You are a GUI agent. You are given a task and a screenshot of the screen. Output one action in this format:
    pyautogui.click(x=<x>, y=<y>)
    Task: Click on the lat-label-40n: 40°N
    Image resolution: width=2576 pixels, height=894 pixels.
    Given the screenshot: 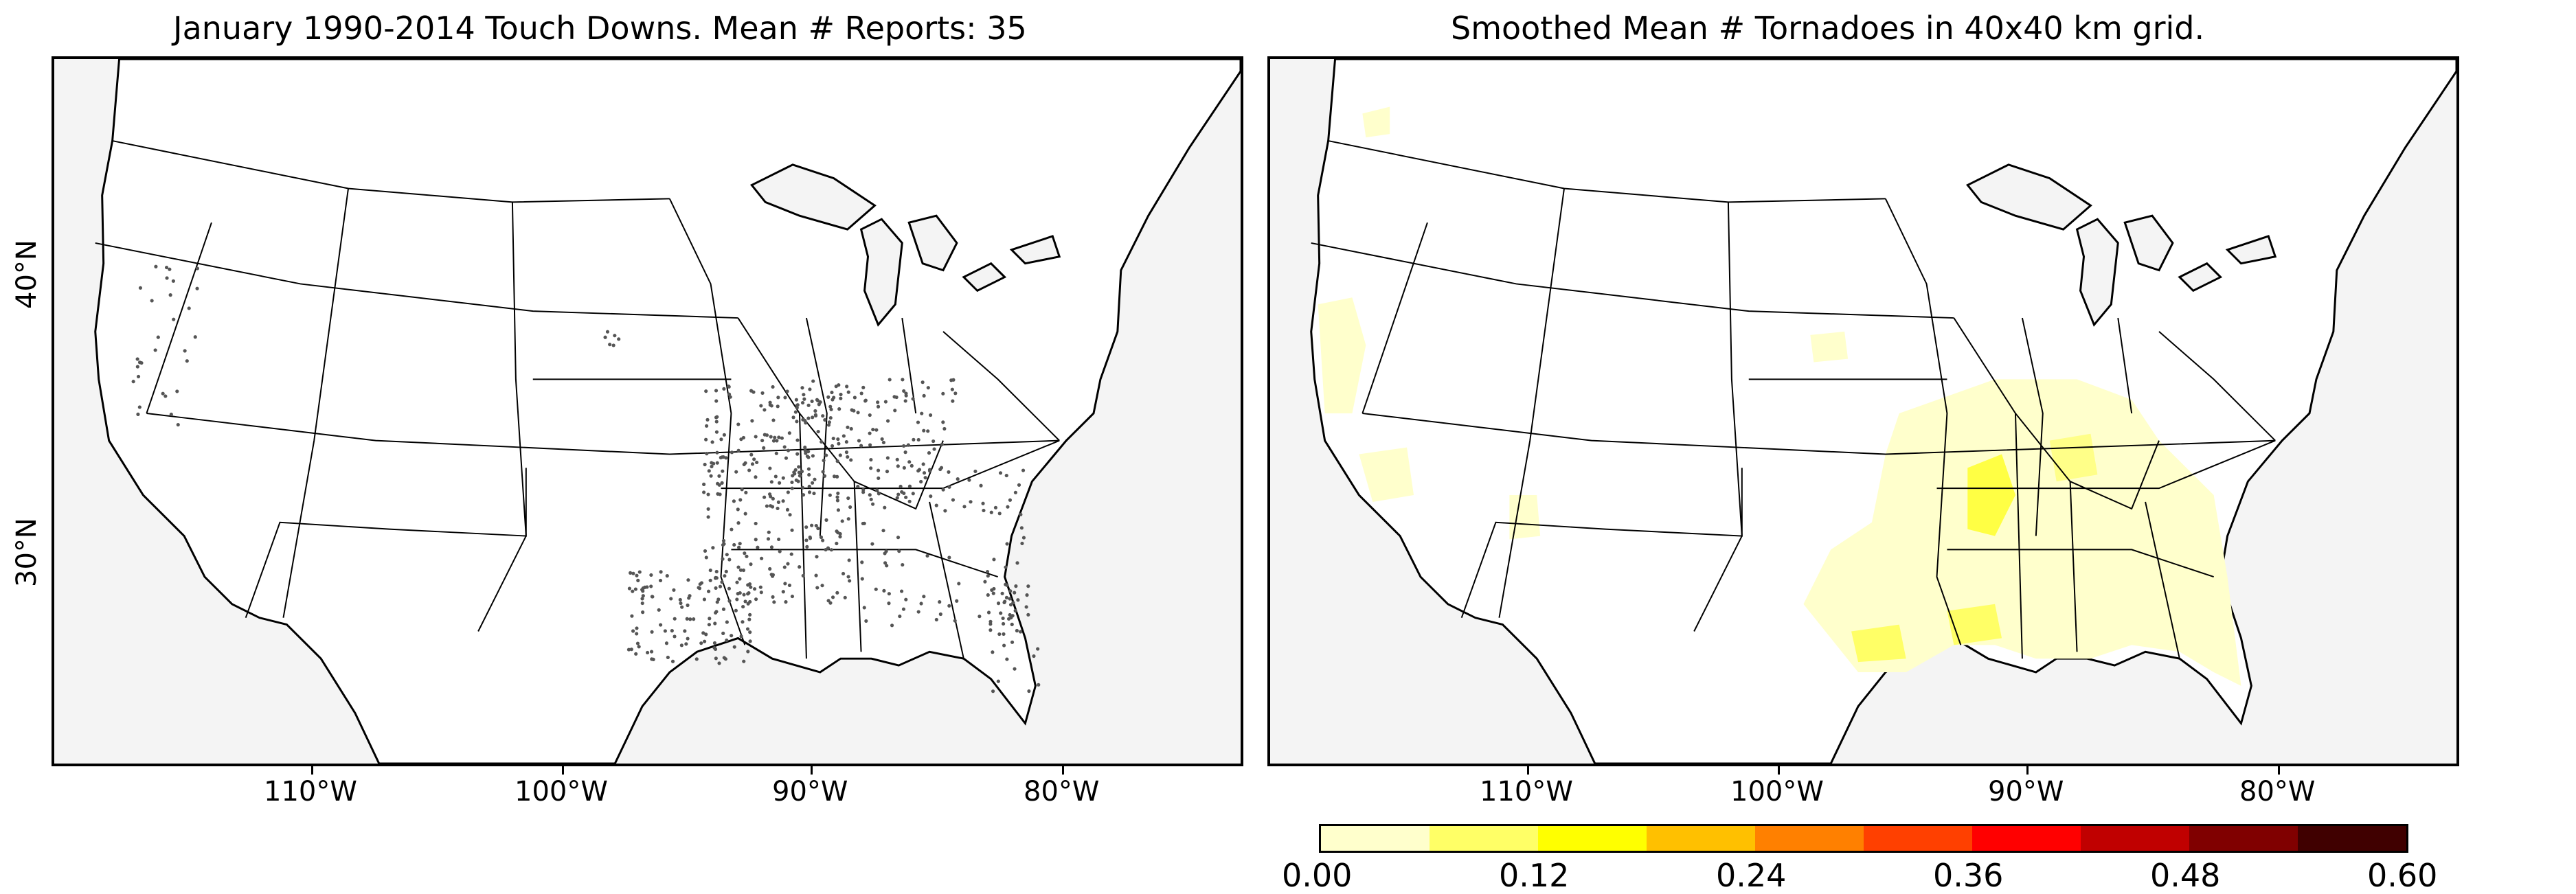 What is the action you would take?
    pyautogui.click(x=27, y=274)
    